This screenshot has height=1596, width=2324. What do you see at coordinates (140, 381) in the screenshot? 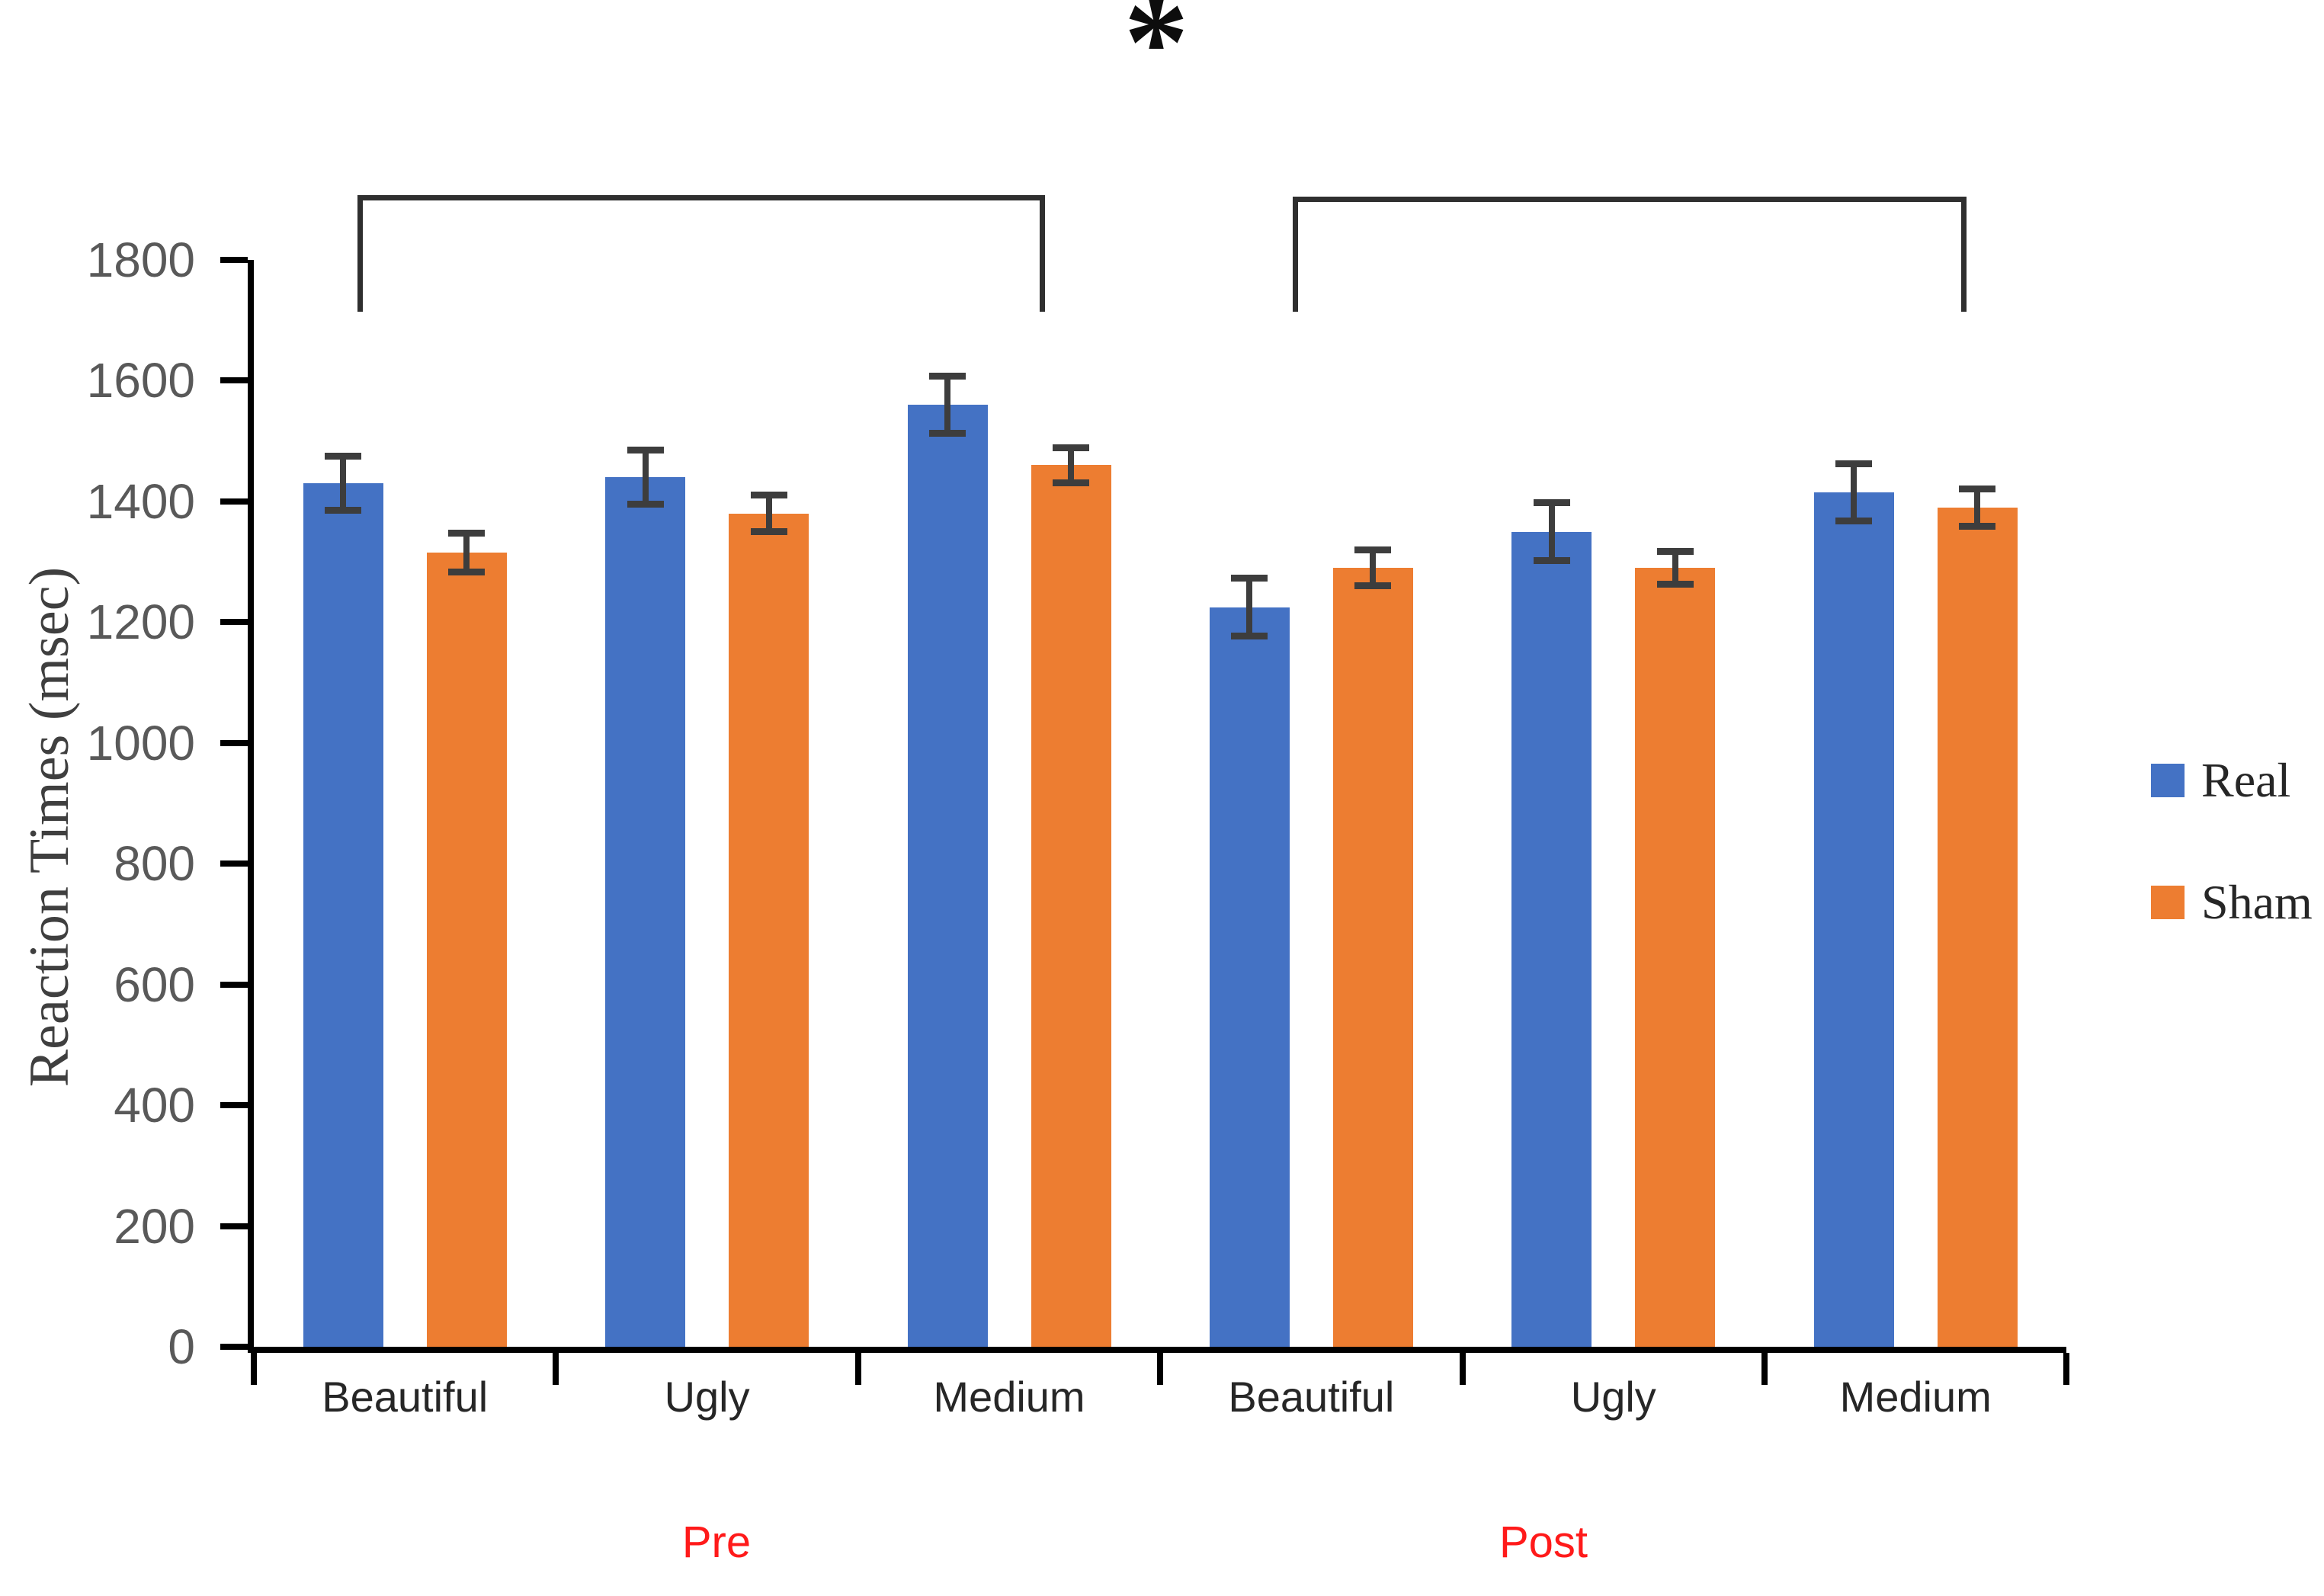
I see `y-tick-label: 1600` at bounding box center [140, 381].